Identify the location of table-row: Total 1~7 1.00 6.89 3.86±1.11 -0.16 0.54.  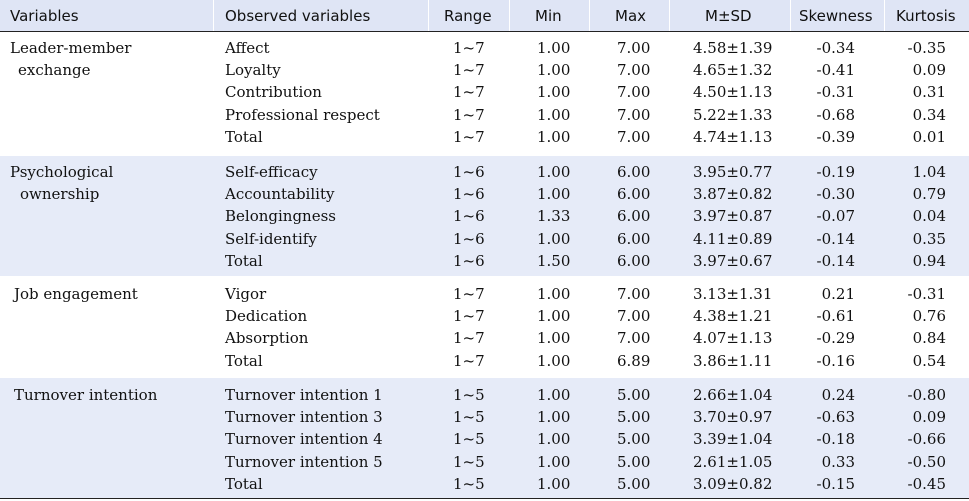
(484, 361).